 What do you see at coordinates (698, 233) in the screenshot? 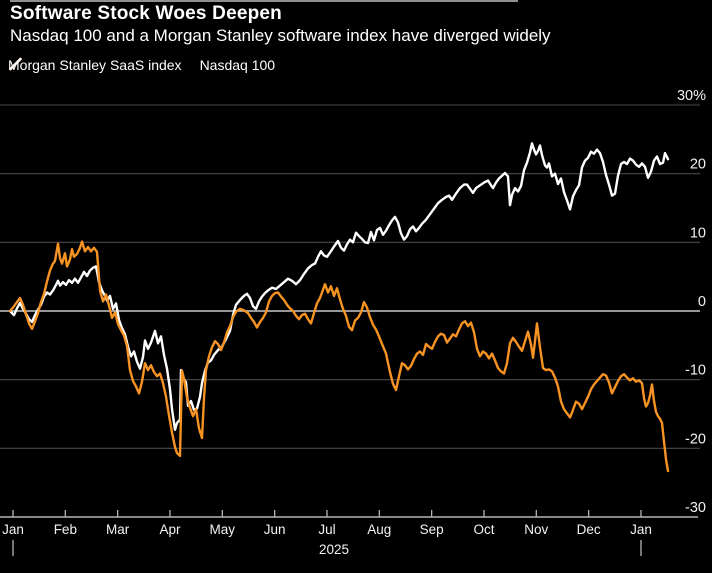
I see `y-tick-label: 10` at bounding box center [698, 233].